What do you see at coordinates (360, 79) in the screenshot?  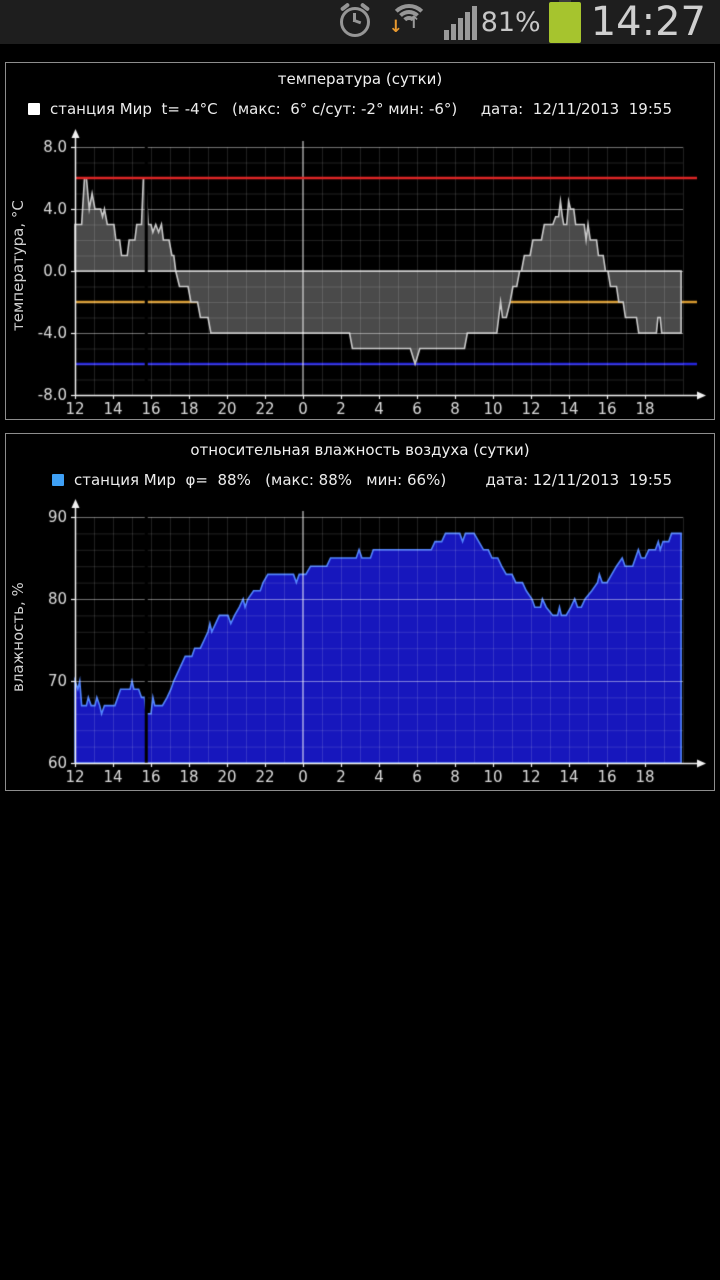 I see `chart-title: температура (сутки)` at bounding box center [360, 79].